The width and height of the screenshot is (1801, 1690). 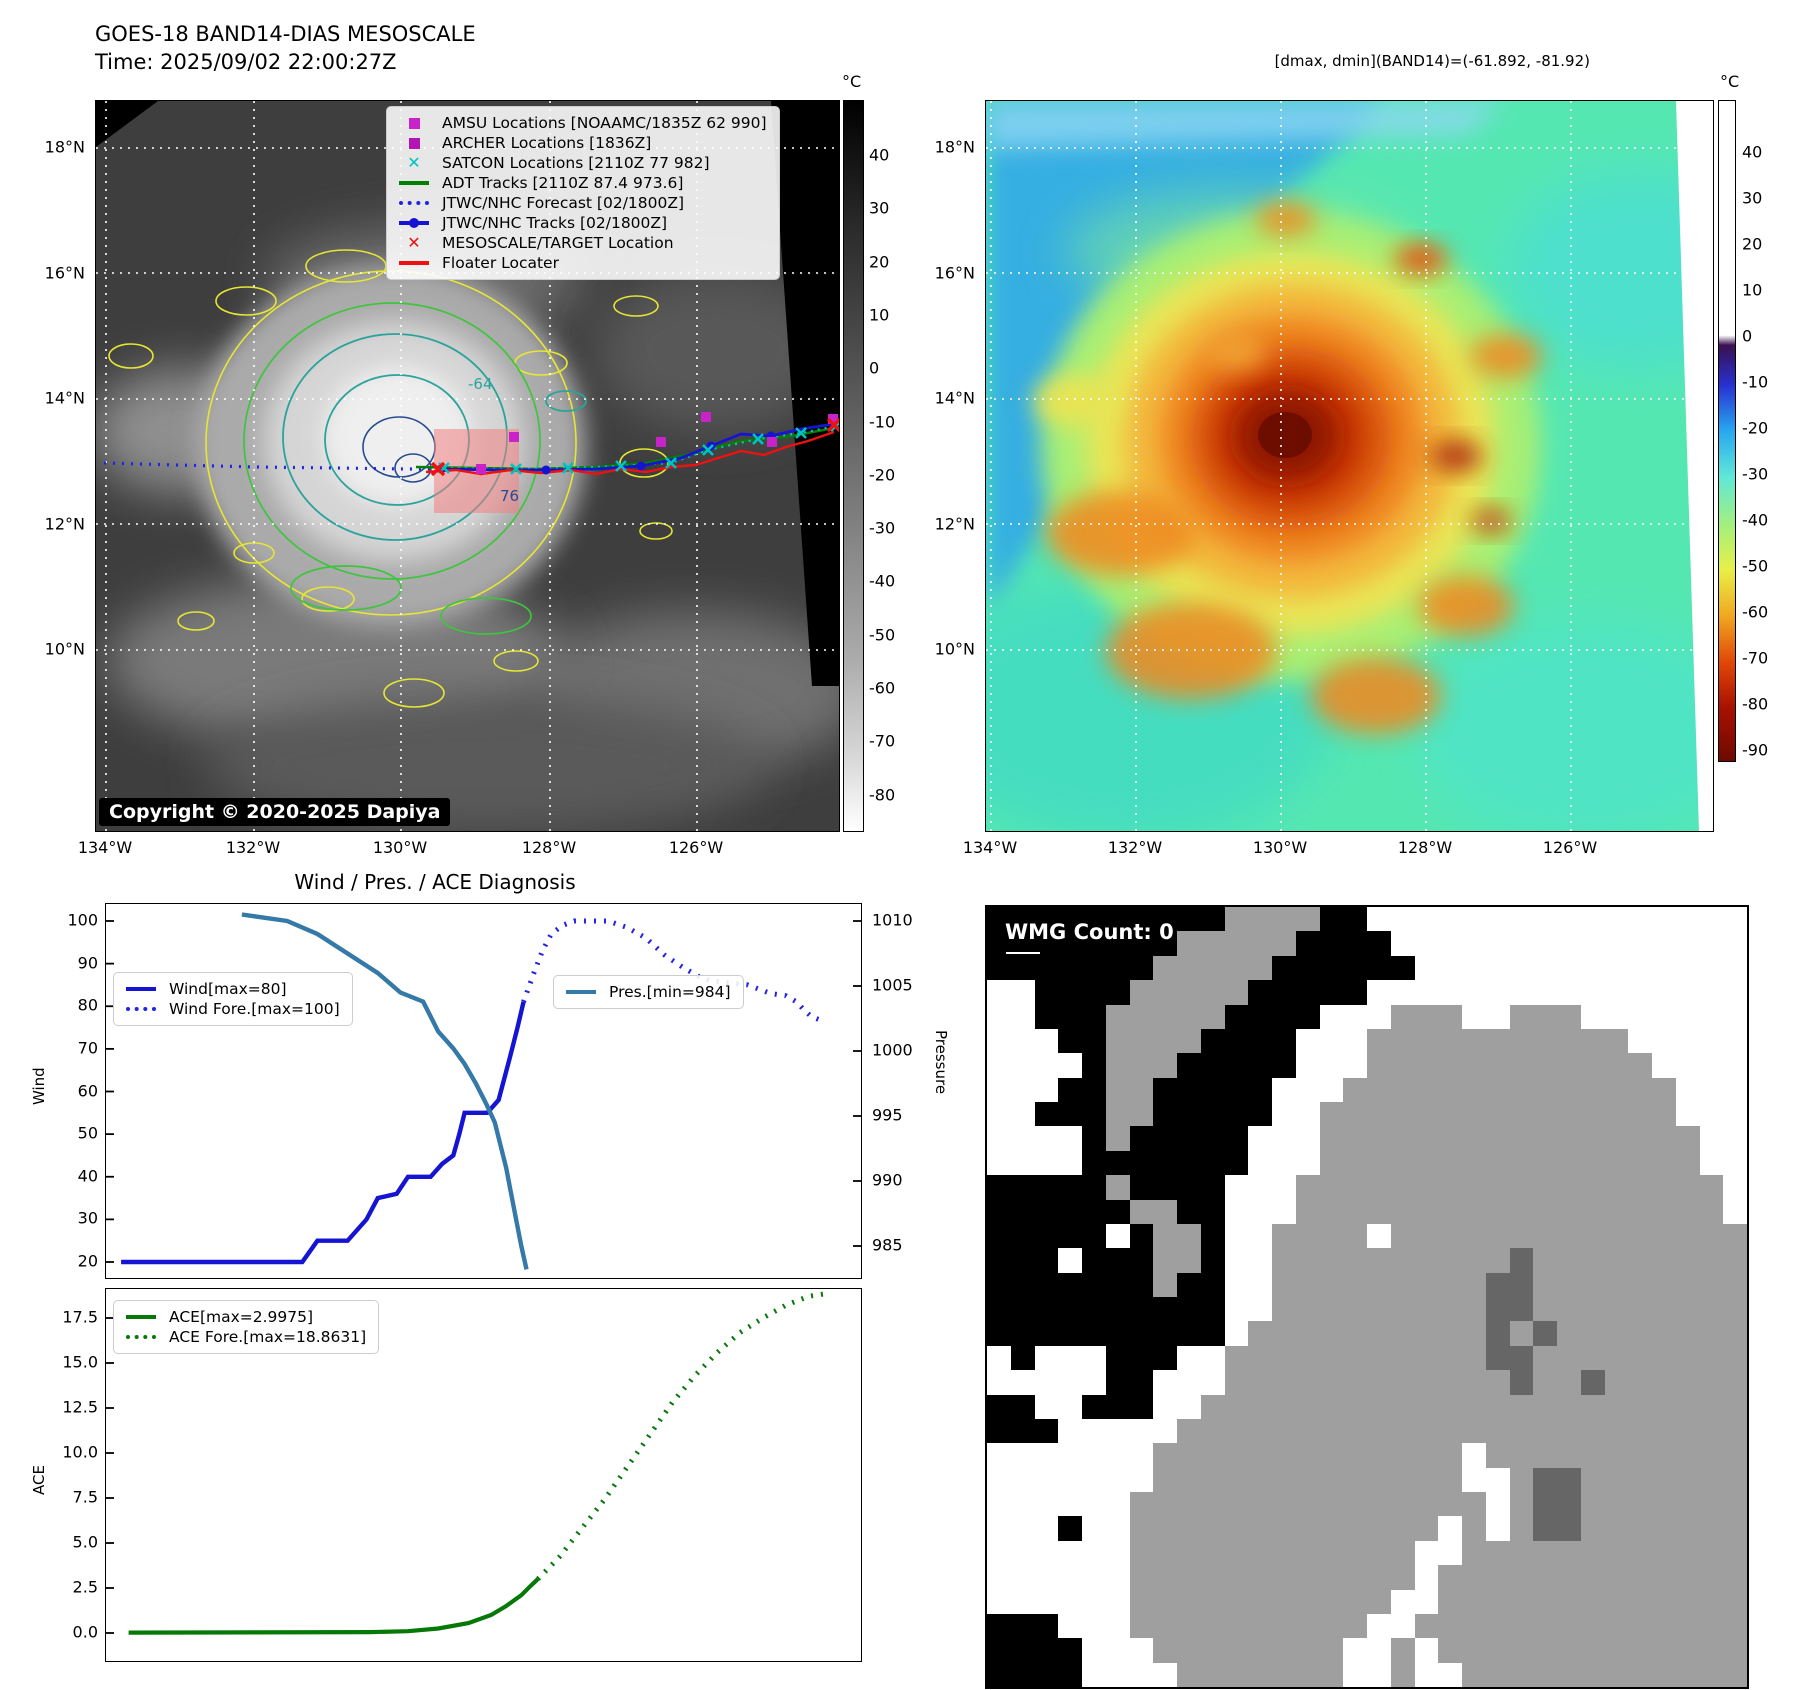 What do you see at coordinates (563, 203) in the screenshot?
I see `legend-label: JTWC/NHC Forecast [02/1800Z]` at bounding box center [563, 203].